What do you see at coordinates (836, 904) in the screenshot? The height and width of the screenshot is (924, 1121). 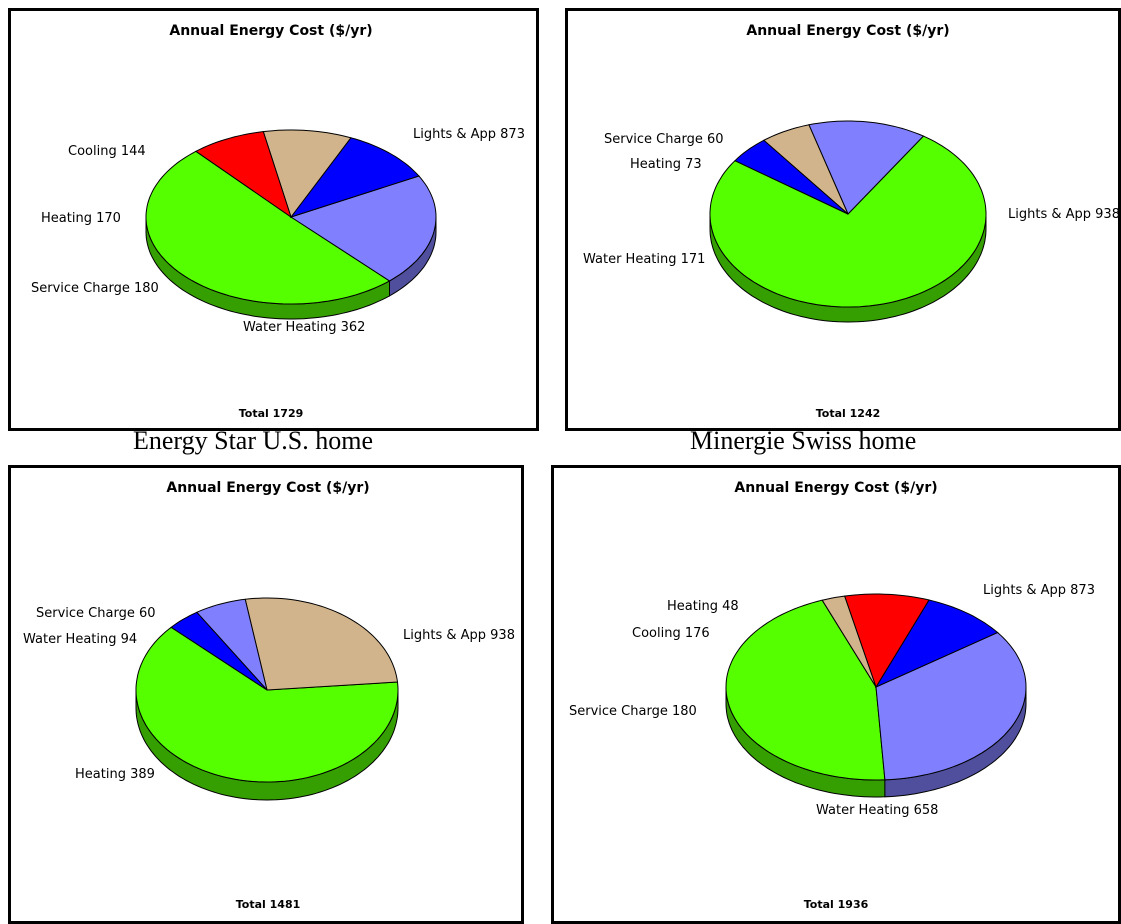 I see `chart-total: Total 1936` at bounding box center [836, 904].